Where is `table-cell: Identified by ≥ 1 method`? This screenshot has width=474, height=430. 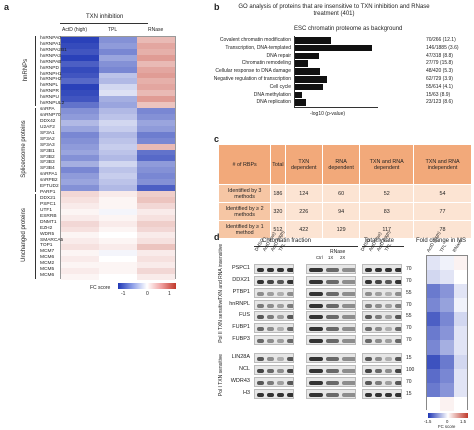
table-cell: Identified by ≥ 1 method is located at coordinates (244, 229).